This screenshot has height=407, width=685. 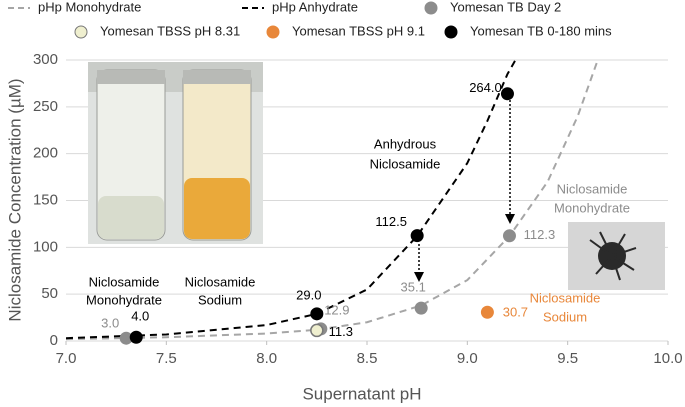 What do you see at coordinates (361, 393) in the screenshot?
I see `x-axis-title: Supernatant pH` at bounding box center [361, 393].